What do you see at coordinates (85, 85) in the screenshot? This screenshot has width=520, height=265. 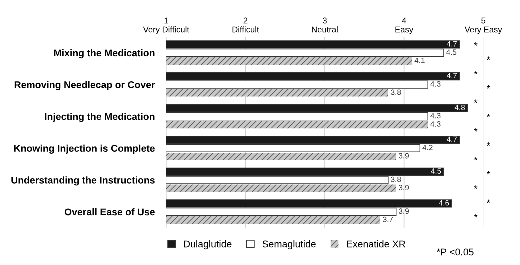 I see `y-tick-label: Removing Needlecap or Cover` at bounding box center [85, 85].